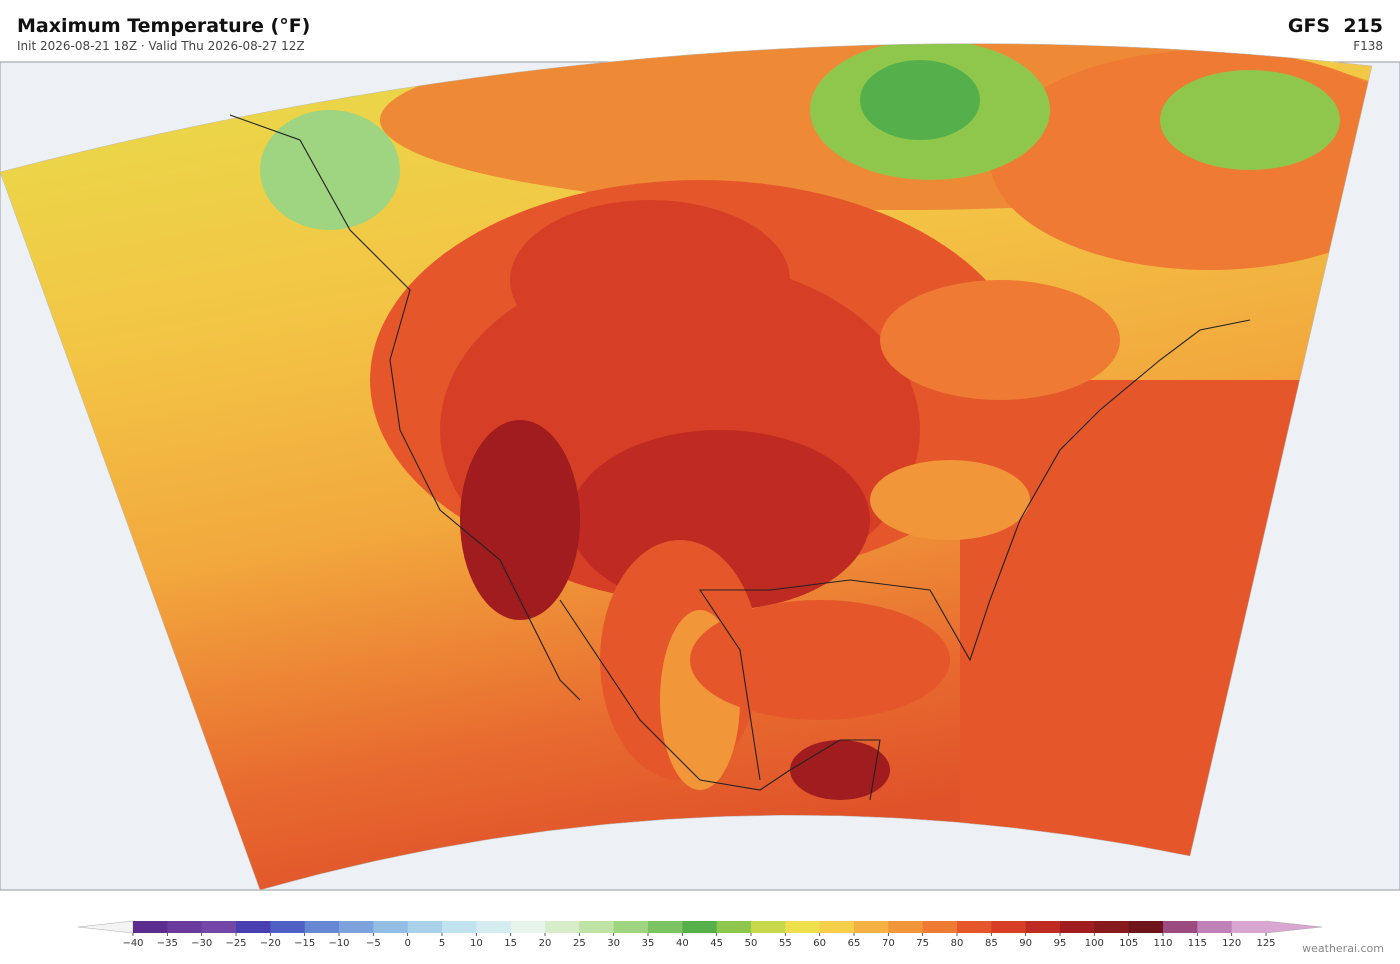 This screenshot has width=1400, height=964. Describe the element at coordinates (1343, 948) in the screenshot. I see `credit: weatherai.com` at that location.